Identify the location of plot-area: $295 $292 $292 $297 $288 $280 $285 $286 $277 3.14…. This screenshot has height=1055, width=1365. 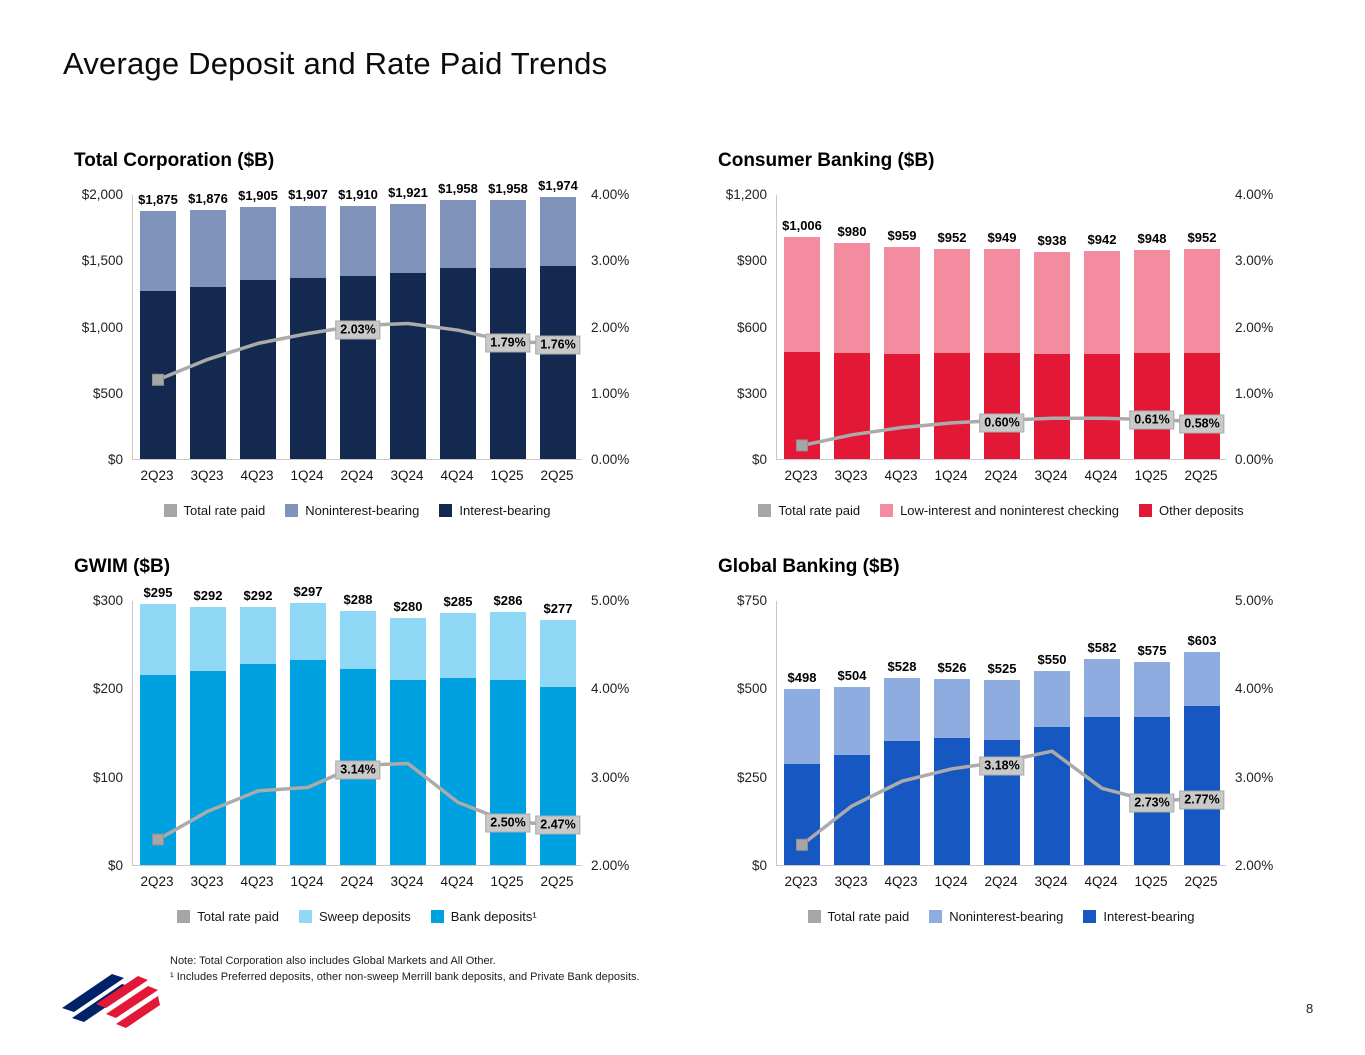
(357, 725).